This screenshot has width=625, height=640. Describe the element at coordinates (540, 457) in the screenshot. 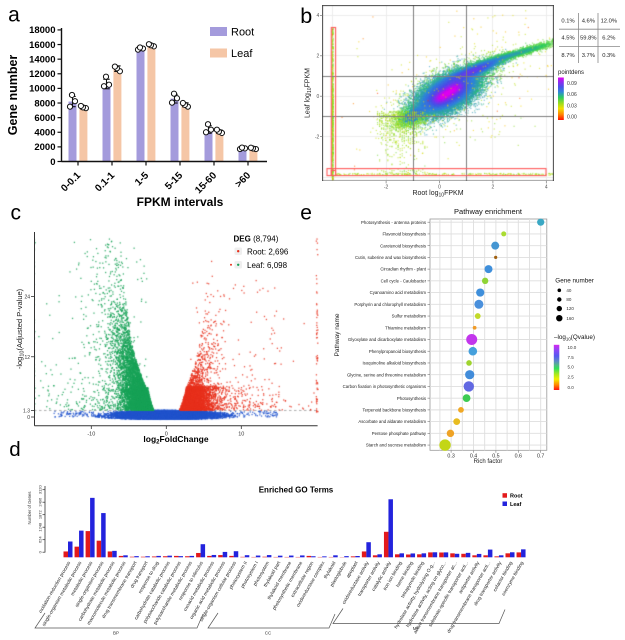

I see `svg-text: 0.7` at that location.